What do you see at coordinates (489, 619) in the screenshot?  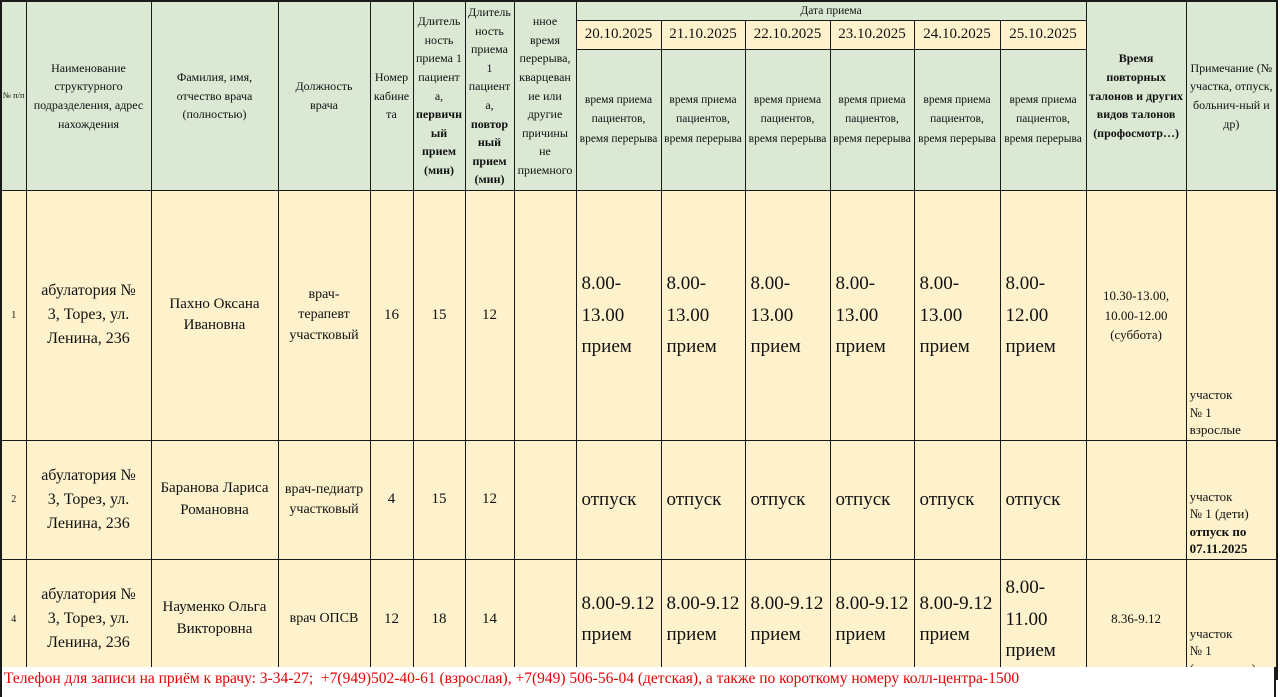 I see `cell-duration-repeat: 14` at bounding box center [489, 619].